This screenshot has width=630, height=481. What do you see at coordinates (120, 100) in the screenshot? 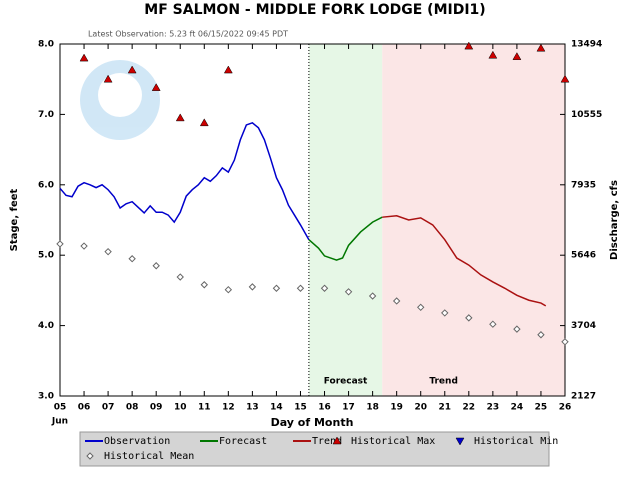
I see `noaa-logo` at bounding box center [120, 100].